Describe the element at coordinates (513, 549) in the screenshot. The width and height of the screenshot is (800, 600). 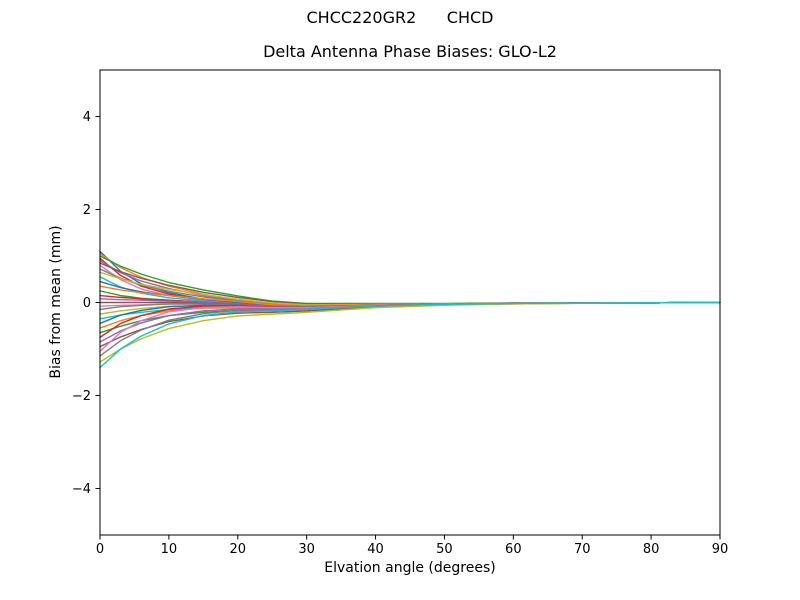
I see `x-tick-label: 60` at that location.